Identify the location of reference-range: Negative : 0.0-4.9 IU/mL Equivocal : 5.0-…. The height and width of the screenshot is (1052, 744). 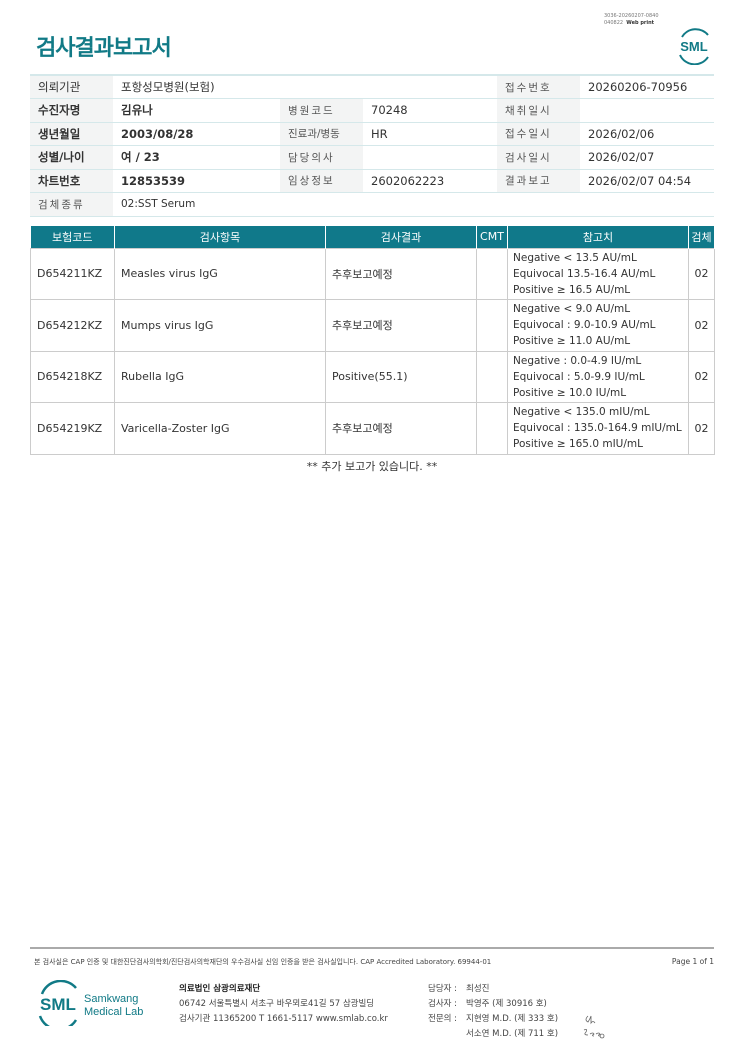
(598, 376).